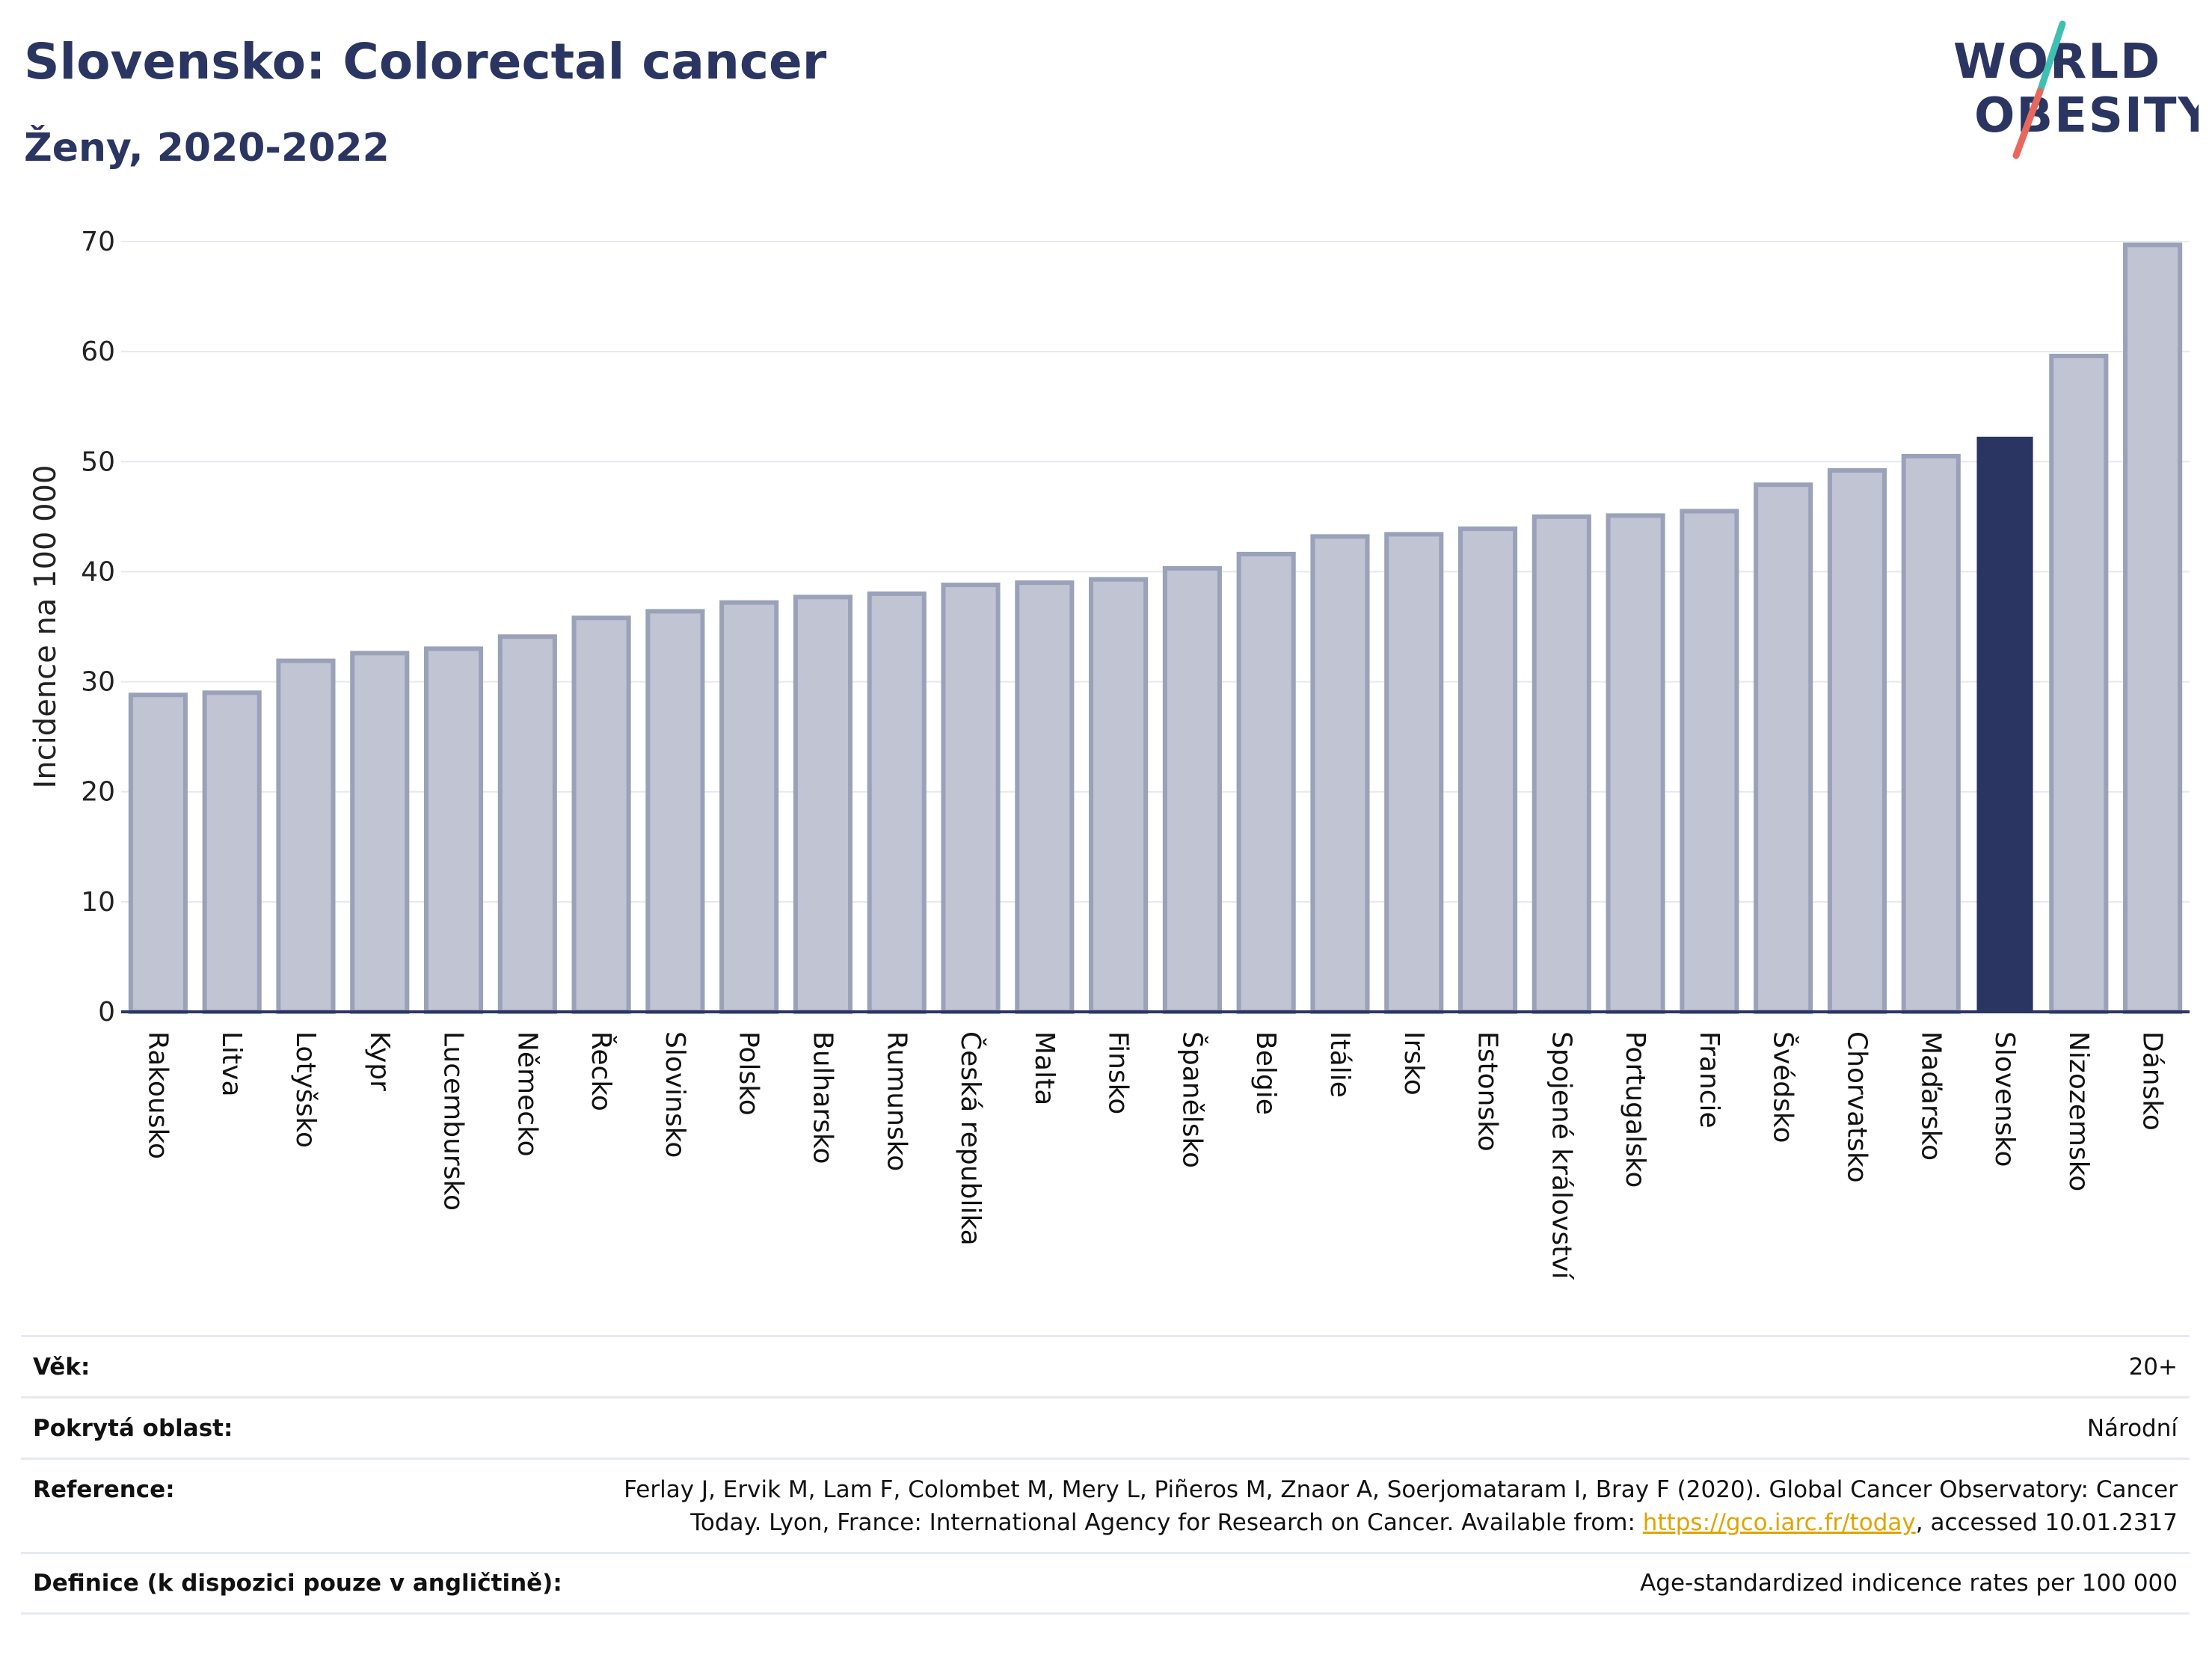 Image resolution: width=2212 pixels, height=1655 pixels. Describe the element at coordinates (98, 902) in the screenshot. I see `y-tick-label: 10` at that location.